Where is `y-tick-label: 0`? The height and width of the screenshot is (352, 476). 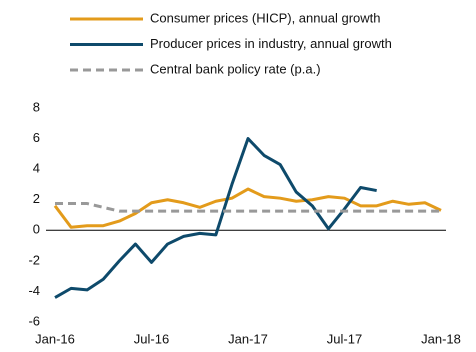 y-tick-label: 0 is located at coordinates (36, 229).